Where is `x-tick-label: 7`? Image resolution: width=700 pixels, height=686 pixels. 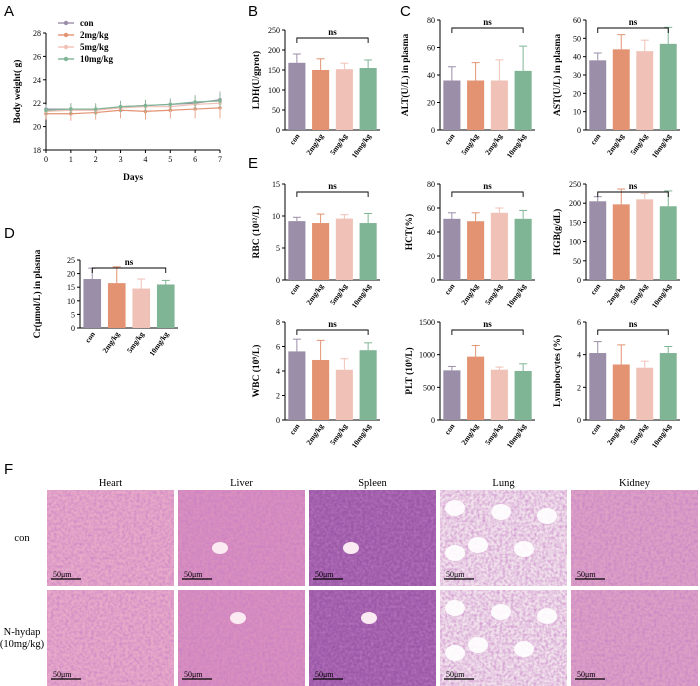 x-tick-label: 7 is located at coordinates (220, 159).